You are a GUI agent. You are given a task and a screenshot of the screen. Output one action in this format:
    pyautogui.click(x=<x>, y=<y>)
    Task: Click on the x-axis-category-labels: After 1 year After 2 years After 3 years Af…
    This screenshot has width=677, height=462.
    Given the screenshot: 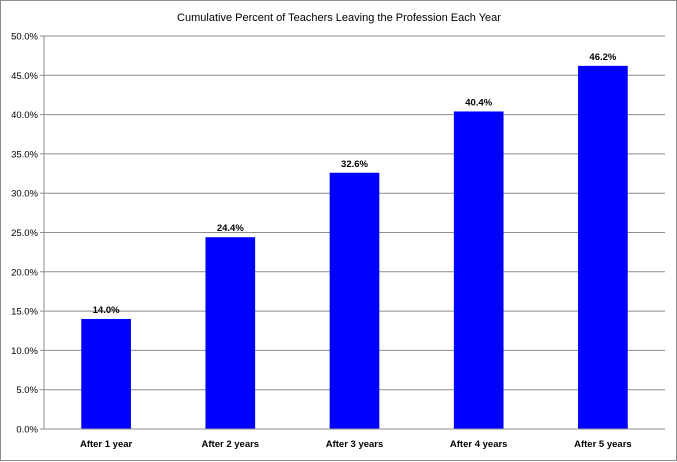 What is the action you would take?
    pyautogui.click(x=356, y=444)
    